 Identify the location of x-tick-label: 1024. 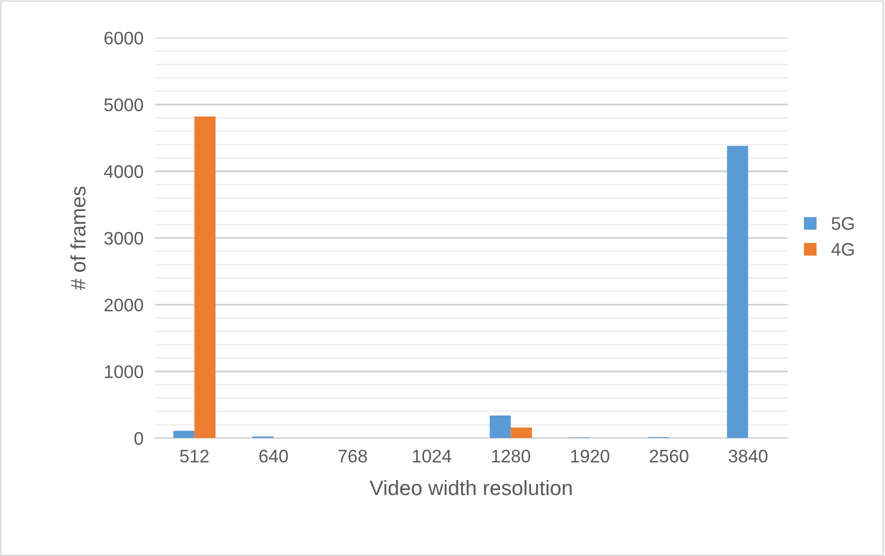
(432, 456).